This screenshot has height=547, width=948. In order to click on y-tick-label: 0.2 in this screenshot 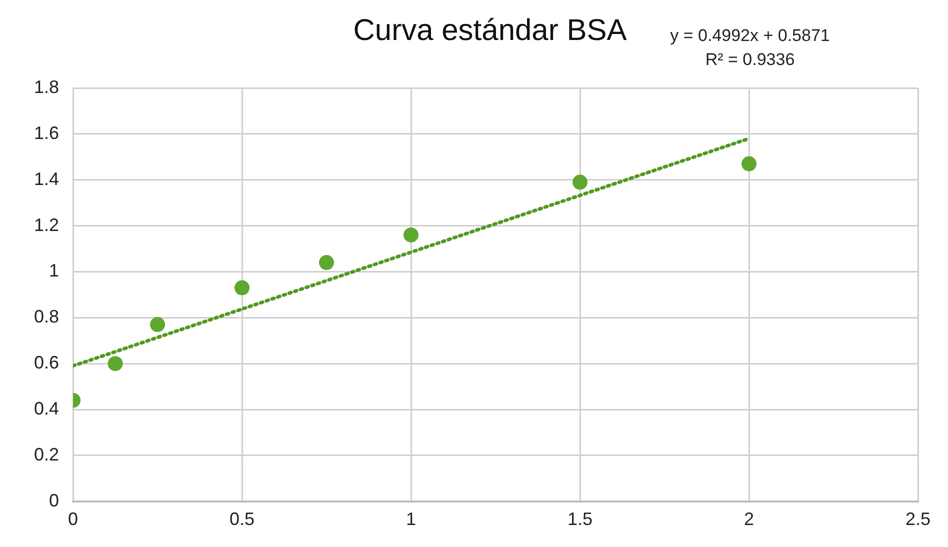, I will do `click(47, 454)`.